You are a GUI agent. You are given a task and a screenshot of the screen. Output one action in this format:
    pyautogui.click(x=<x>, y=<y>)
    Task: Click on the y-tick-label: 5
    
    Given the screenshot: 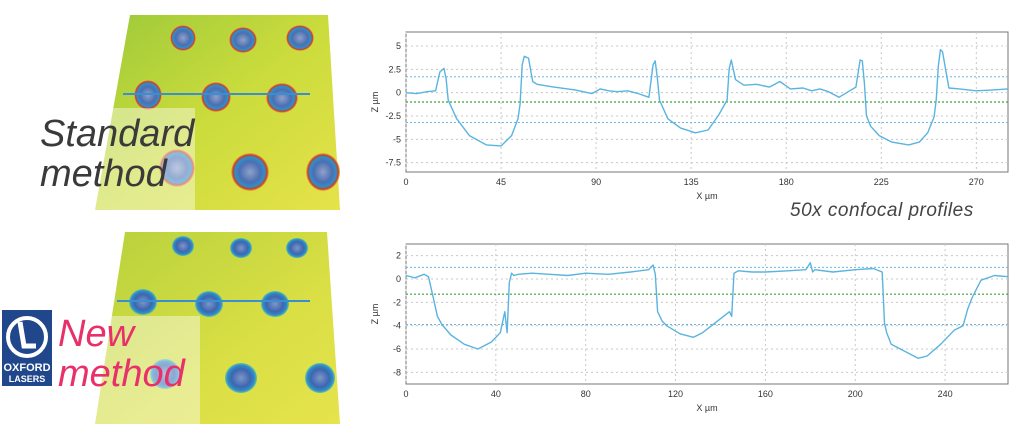 What is the action you would take?
    pyautogui.click(x=398, y=46)
    